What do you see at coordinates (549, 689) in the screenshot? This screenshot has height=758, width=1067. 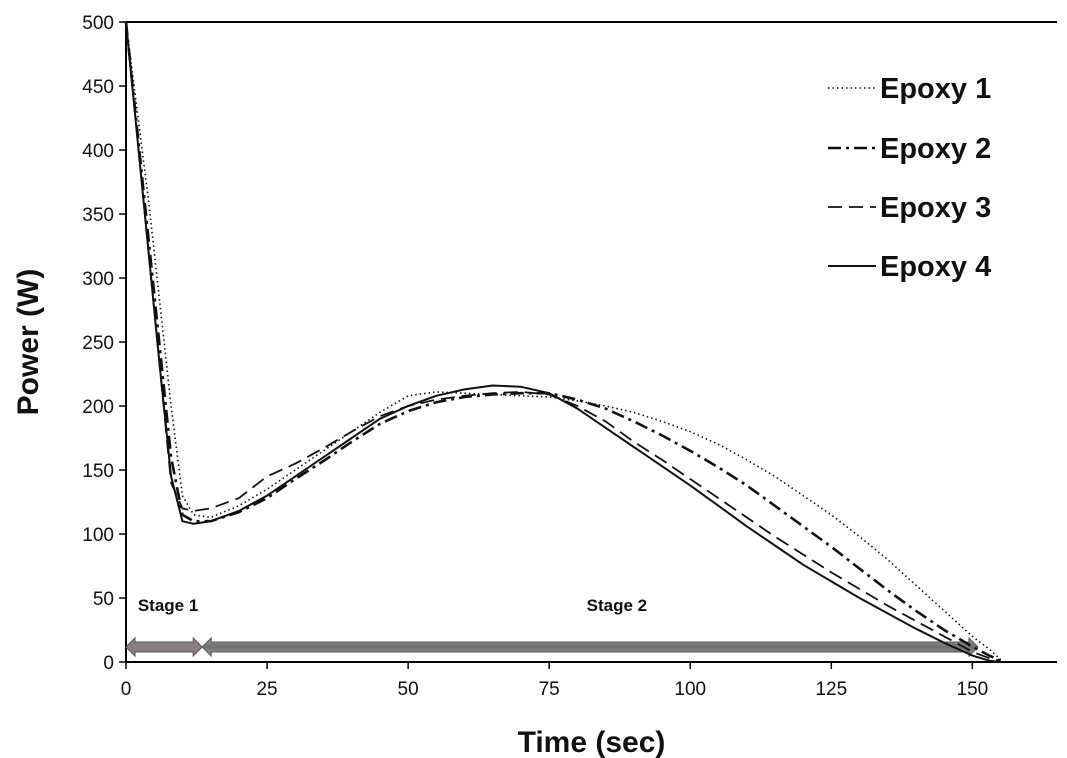 I see `x-tick-label: 75` at bounding box center [549, 689].